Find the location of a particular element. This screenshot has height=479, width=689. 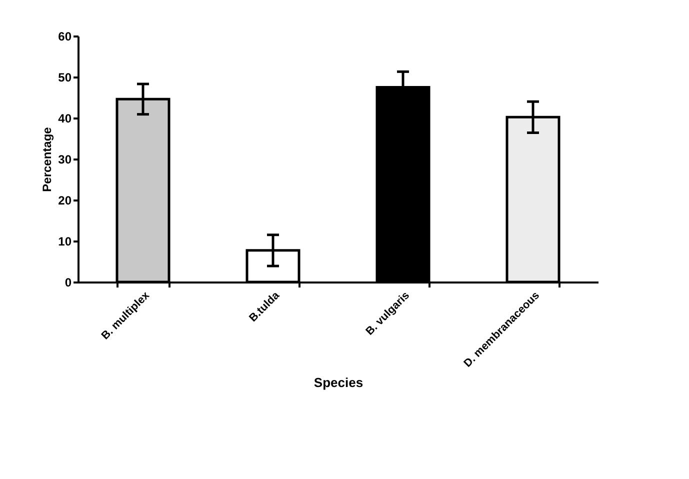

x-axis-title: Species is located at coordinates (339, 382).